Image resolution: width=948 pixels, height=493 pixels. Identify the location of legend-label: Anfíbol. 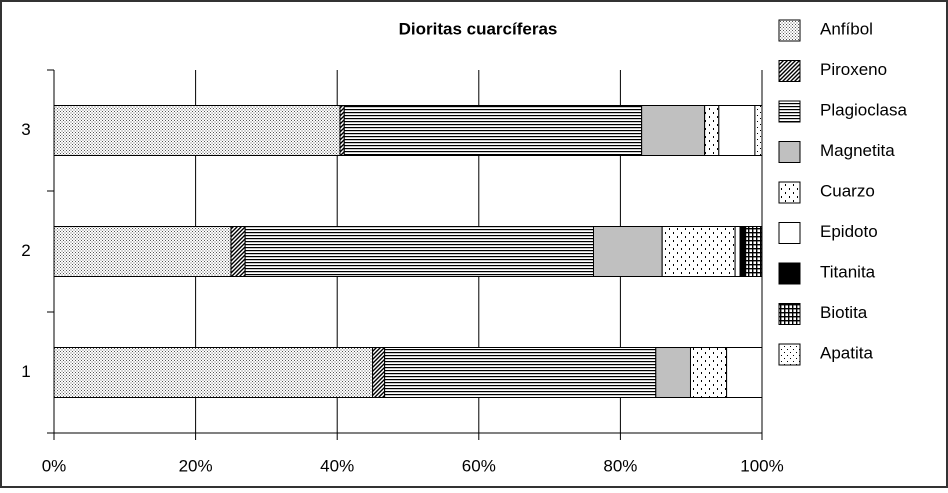
(846, 28).